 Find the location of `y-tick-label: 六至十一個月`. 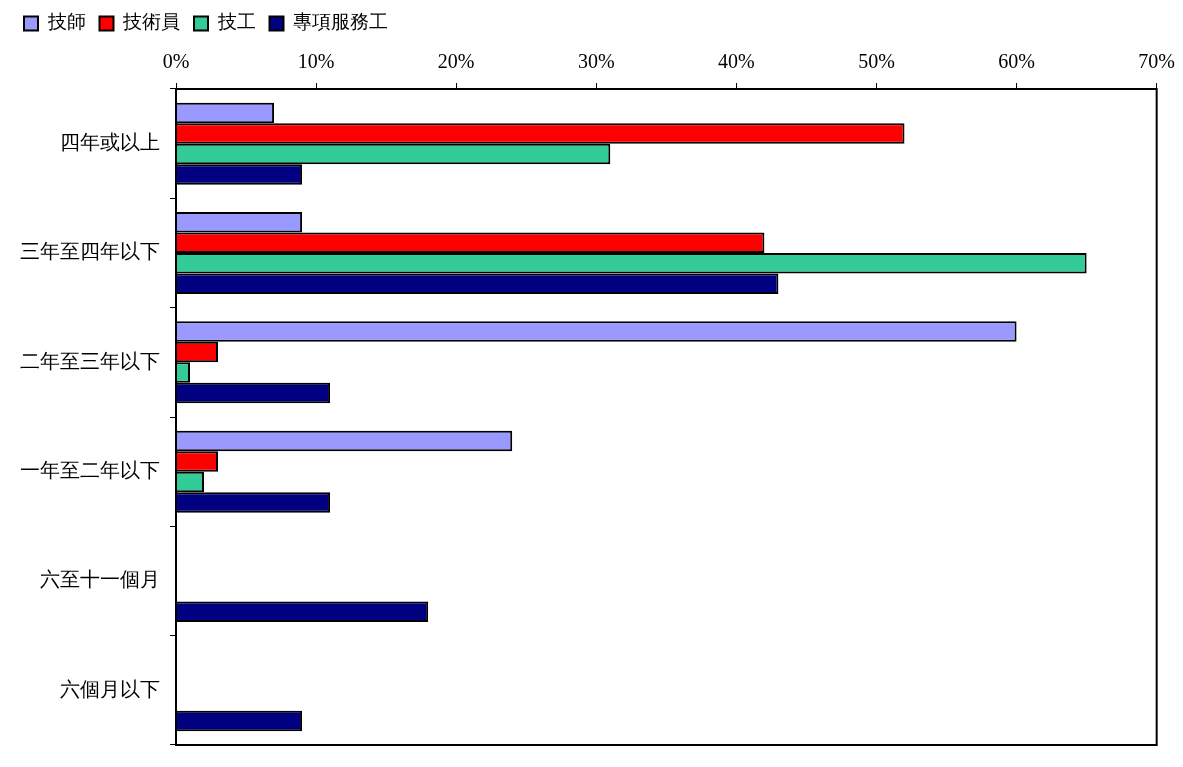

y-tick-label: 六至十一個月 is located at coordinates (100, 579).